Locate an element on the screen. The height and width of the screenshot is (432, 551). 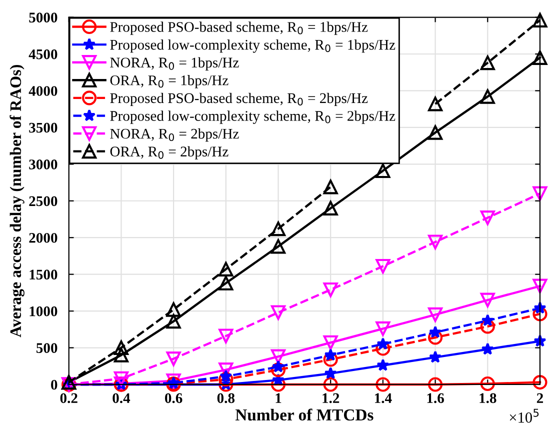
legend-label: Proposed PSO-based scheme, R$_{0}$ = 1bps/Hz is located at coordinates (239, 28).